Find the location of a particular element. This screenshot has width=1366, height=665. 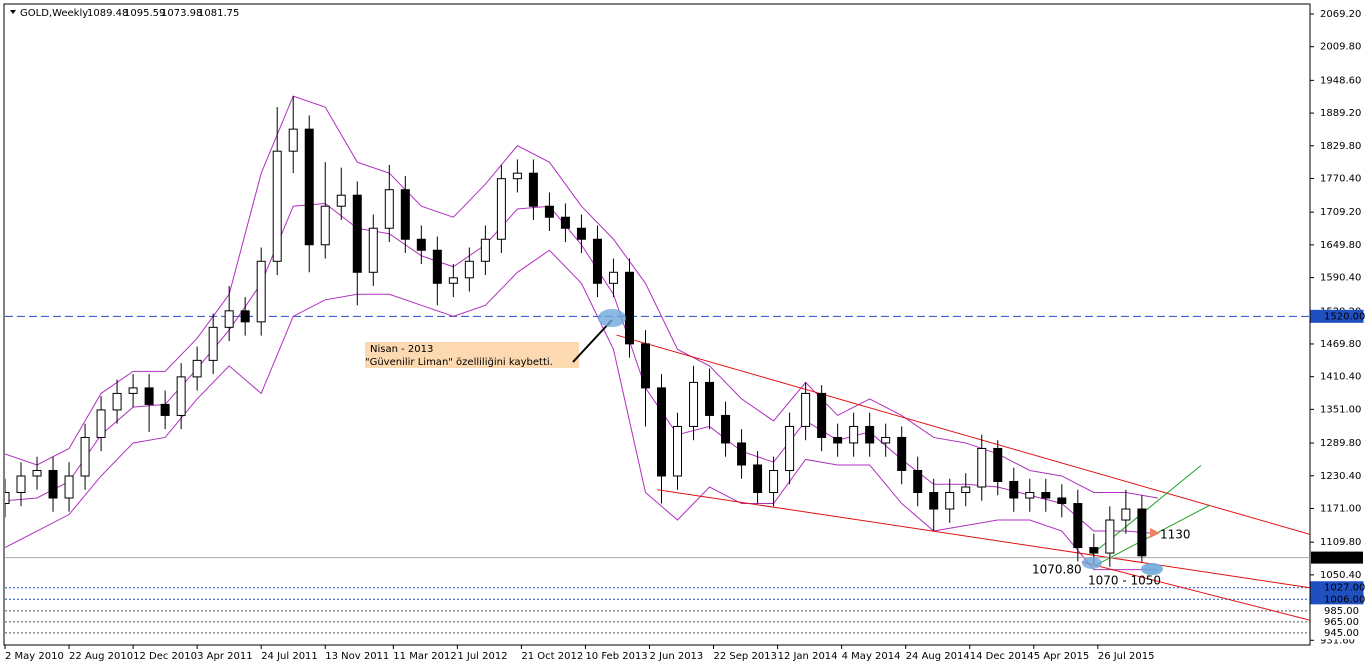

x-tick-label: 21 Oct 2012 is located at coordinates (552, 656).